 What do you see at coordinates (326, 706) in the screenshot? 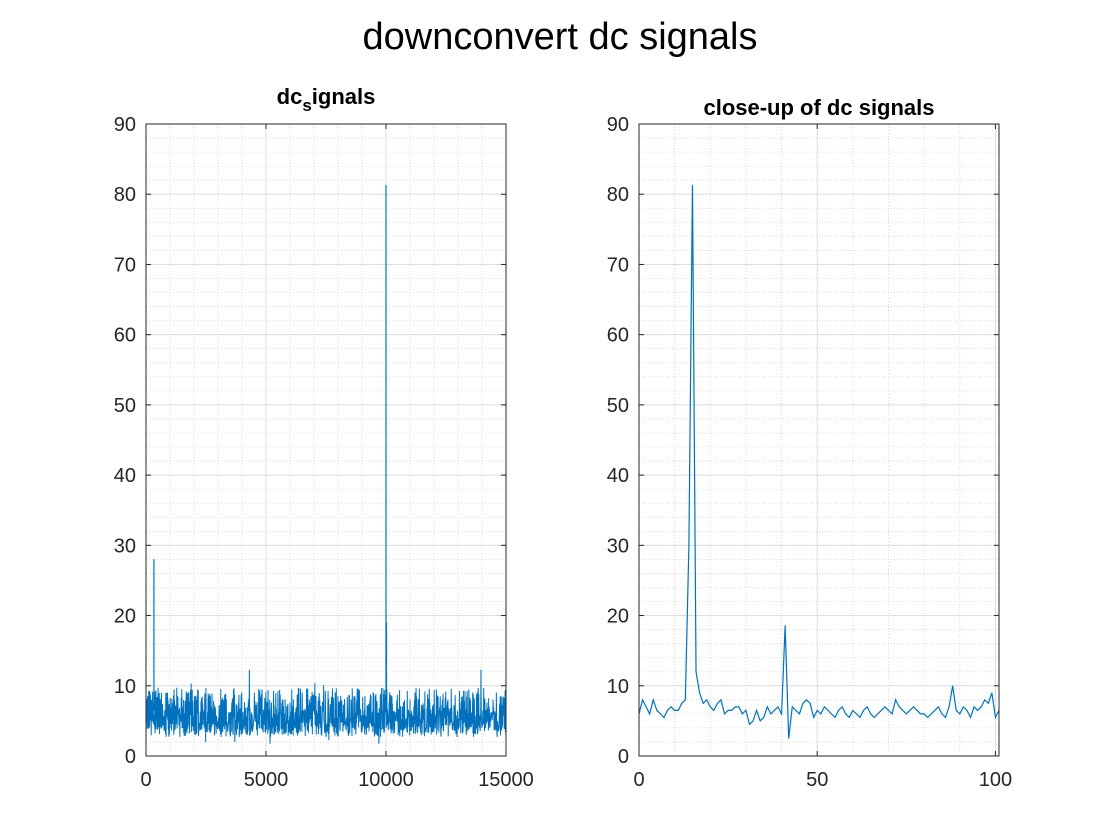
I see `series-noise` at bounding box center [326, 706].